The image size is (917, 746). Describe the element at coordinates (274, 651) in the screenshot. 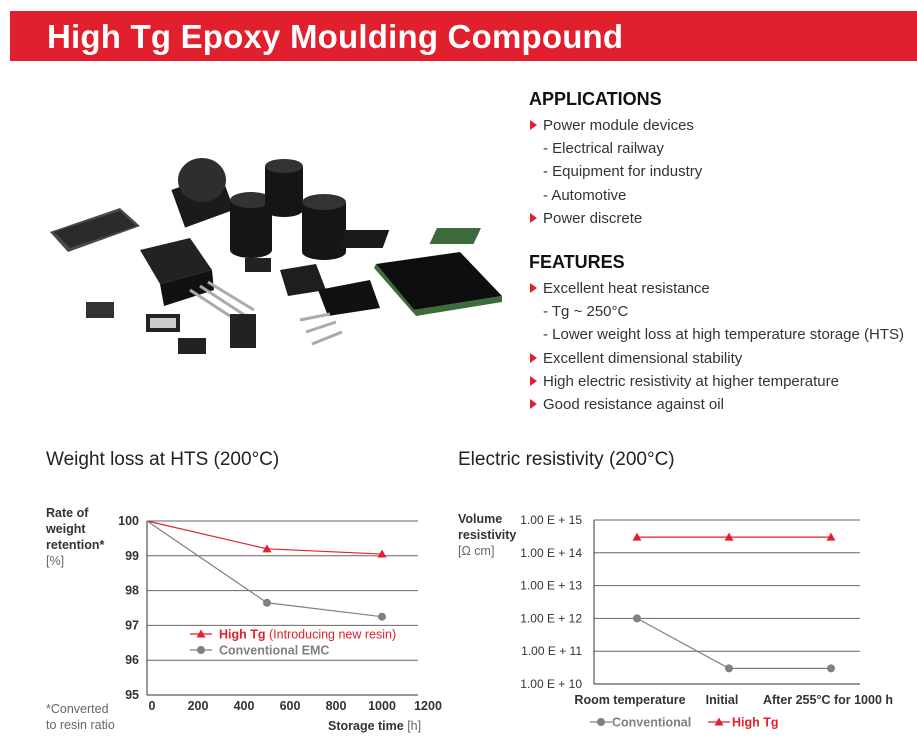

I see `legend-label: Conventional EMC` at that location.